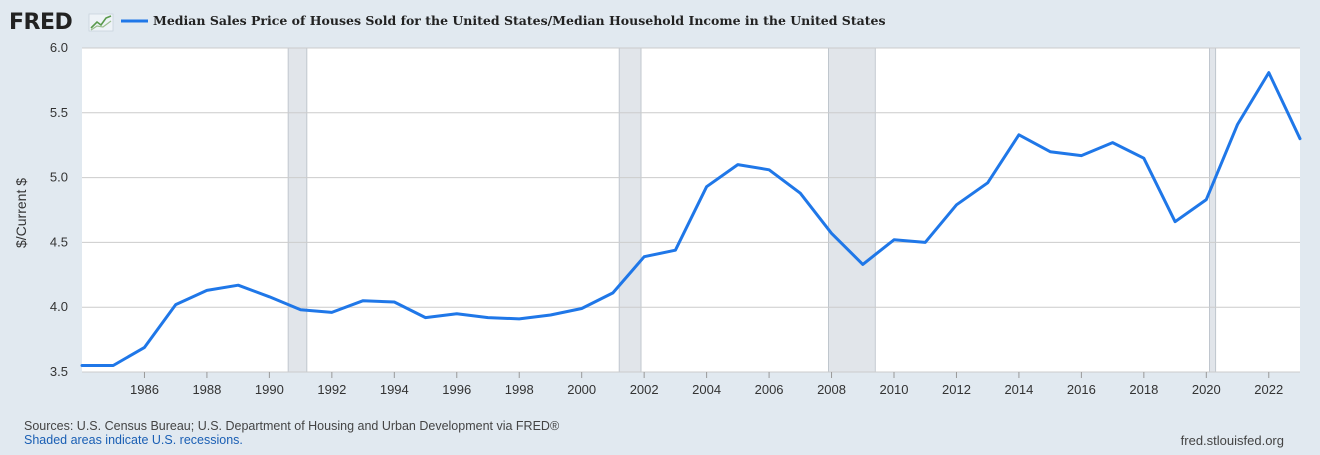  What do you see at coordinates (59, 371) in the screenshot?
I see `y-tick-label: 3.5` at bounding box center [59, 371].